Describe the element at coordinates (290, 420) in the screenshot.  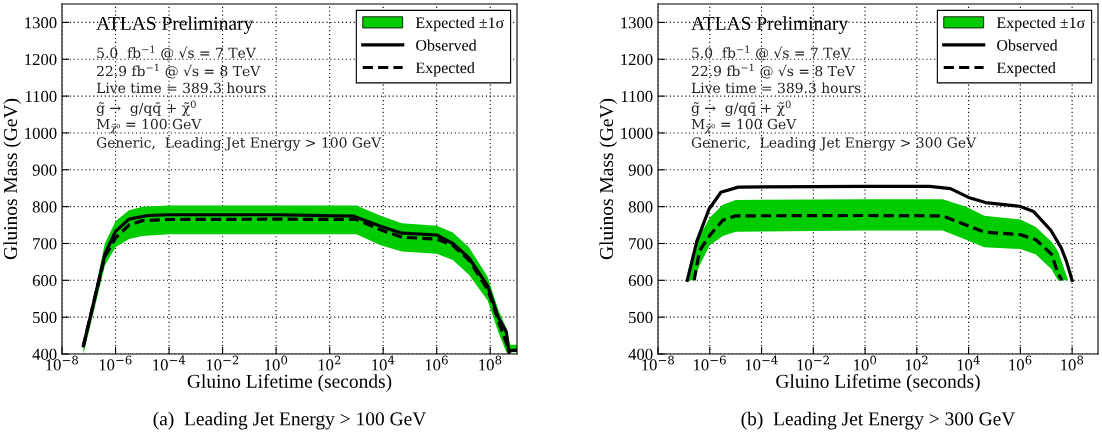
I see `text: (a) Leading Jet Energy > 100 GeV` at that location.